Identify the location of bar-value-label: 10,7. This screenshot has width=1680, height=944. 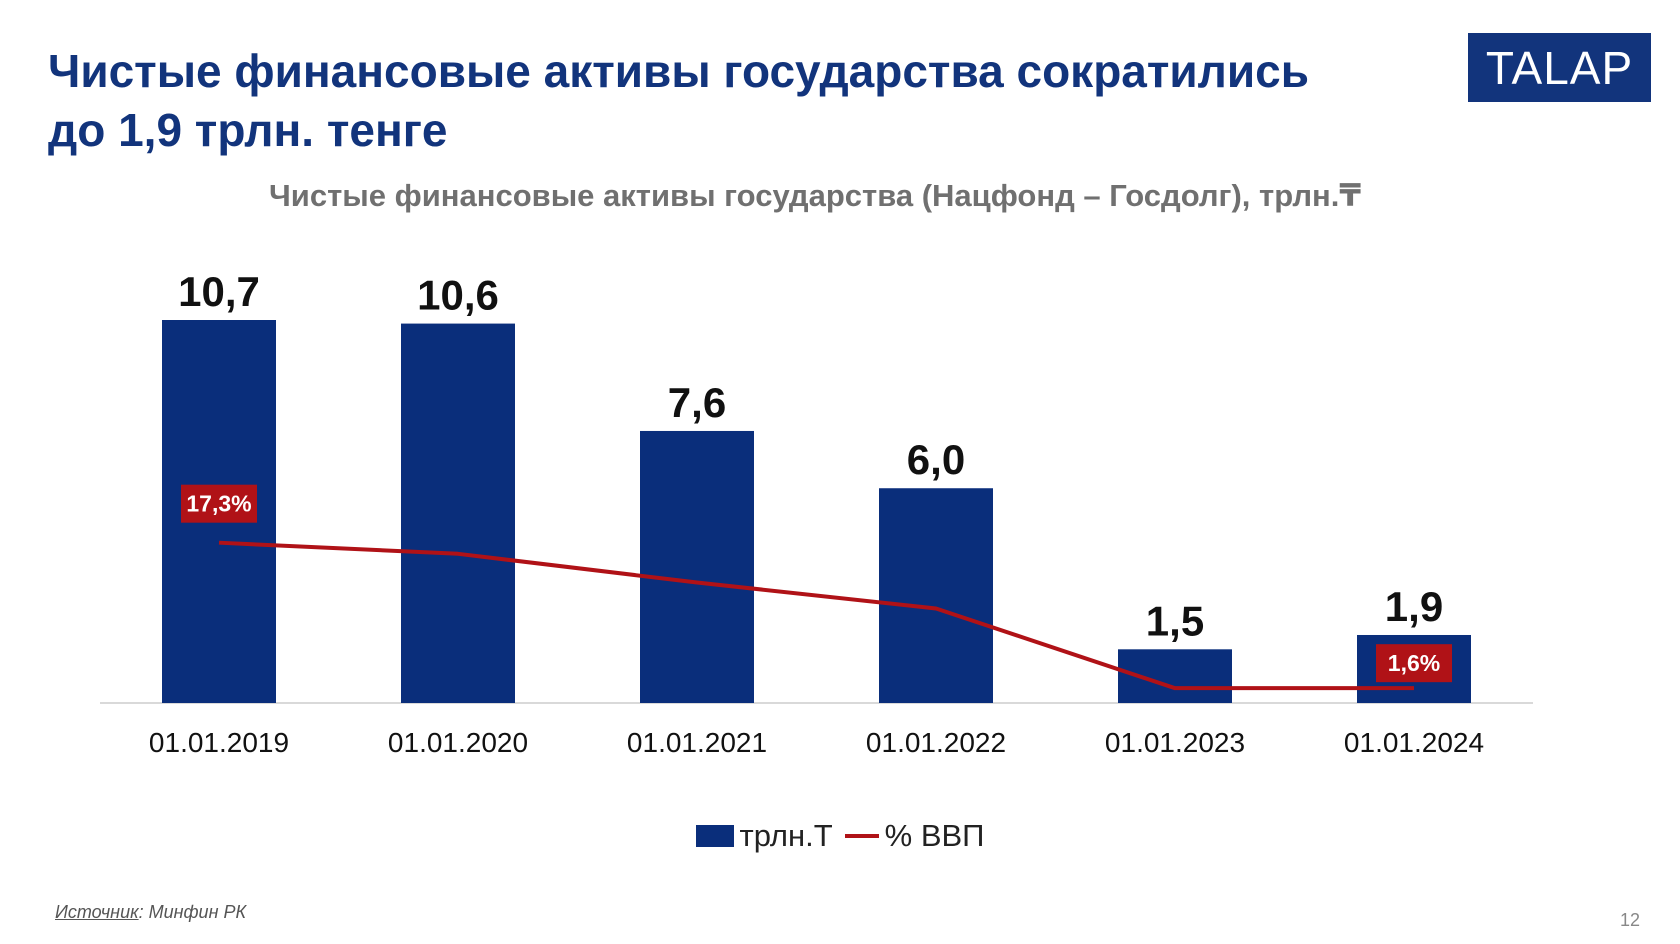
(219, 291).